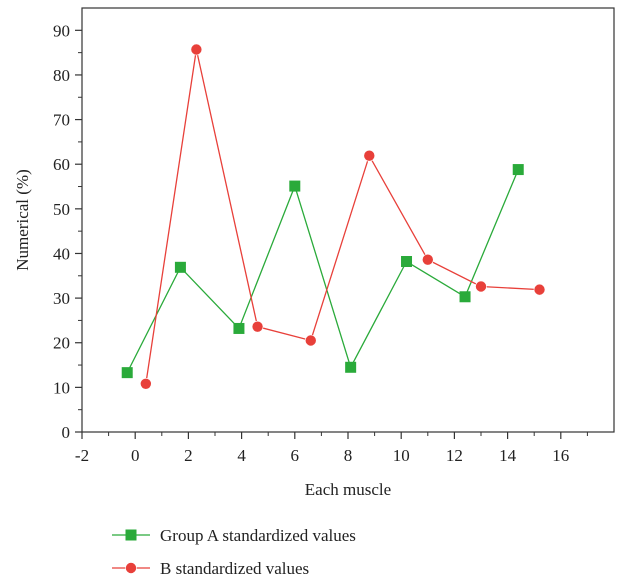  I want to click on x-tick-label: 16, so click(560, 455).